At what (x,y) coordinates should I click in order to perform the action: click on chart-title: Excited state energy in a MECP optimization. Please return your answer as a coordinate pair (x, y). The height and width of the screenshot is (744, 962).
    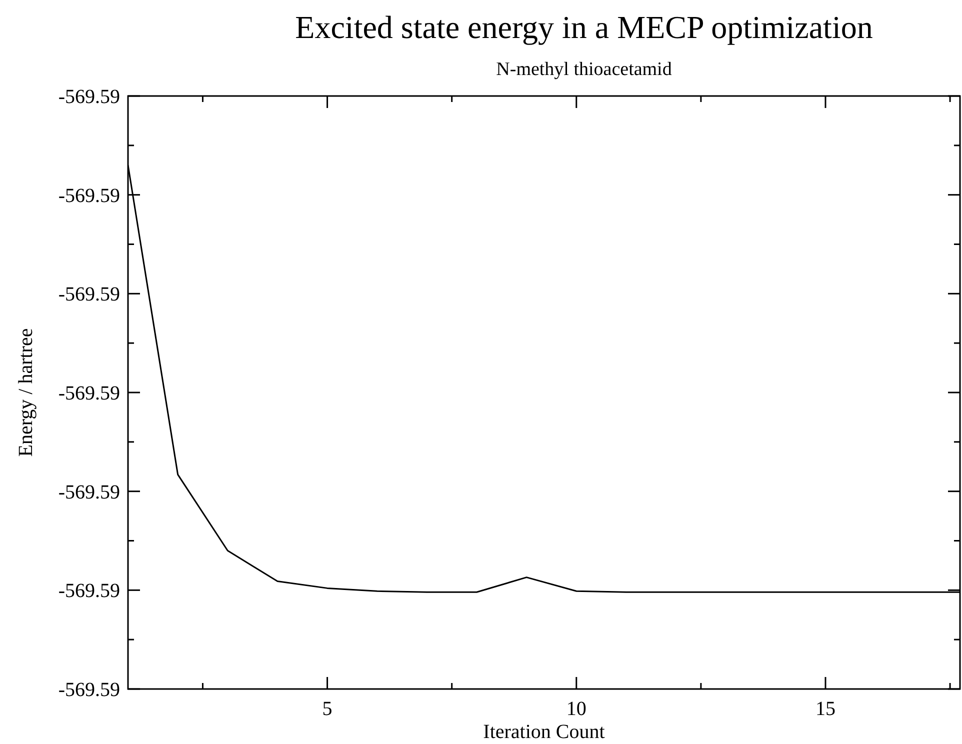
    Looking at the image, I should click on (584, 27).